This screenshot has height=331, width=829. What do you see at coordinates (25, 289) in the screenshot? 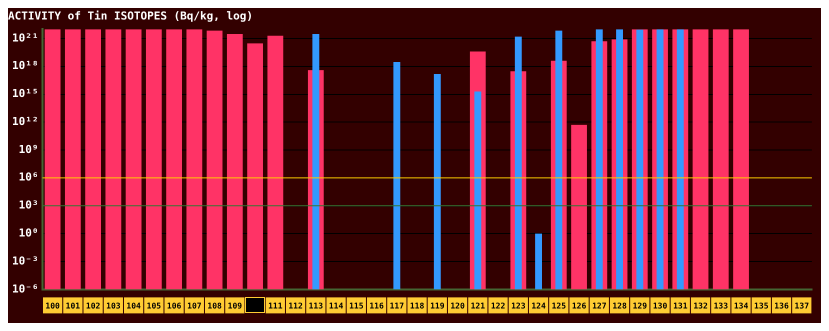
I see `y-tick-label: 10⁻⁶` at bounding box center [25, 289].